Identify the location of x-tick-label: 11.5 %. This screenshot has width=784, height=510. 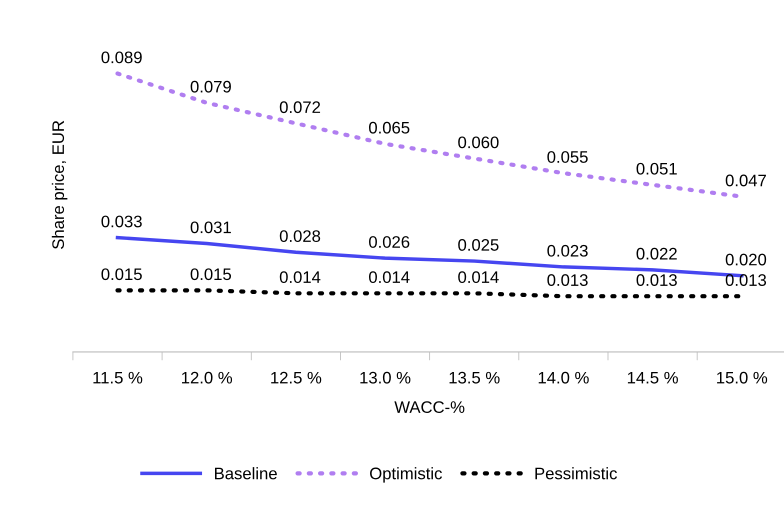
(117, 378).